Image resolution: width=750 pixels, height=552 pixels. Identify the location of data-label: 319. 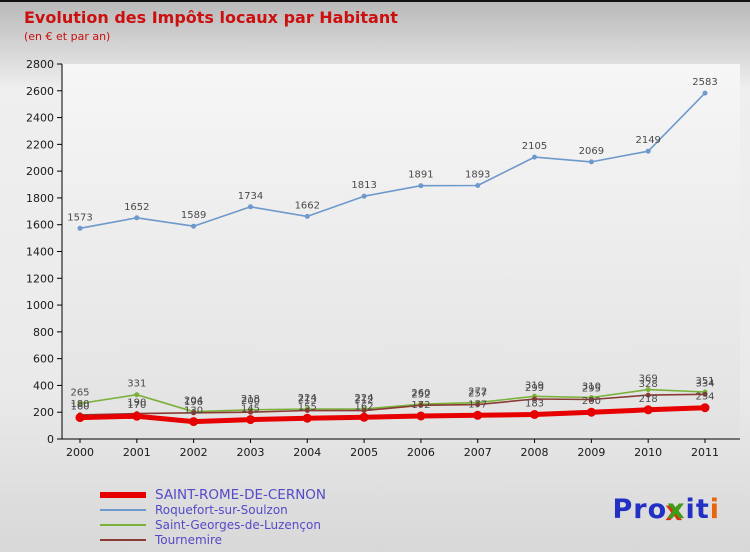
(534, 385).